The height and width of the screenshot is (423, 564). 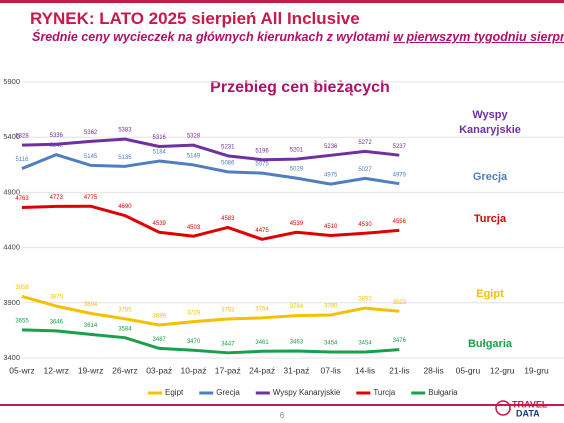 What do you see at coordinates (57, 198) in the screenshot?
I see `data-label: 4773` at bounding box center [57, 198].